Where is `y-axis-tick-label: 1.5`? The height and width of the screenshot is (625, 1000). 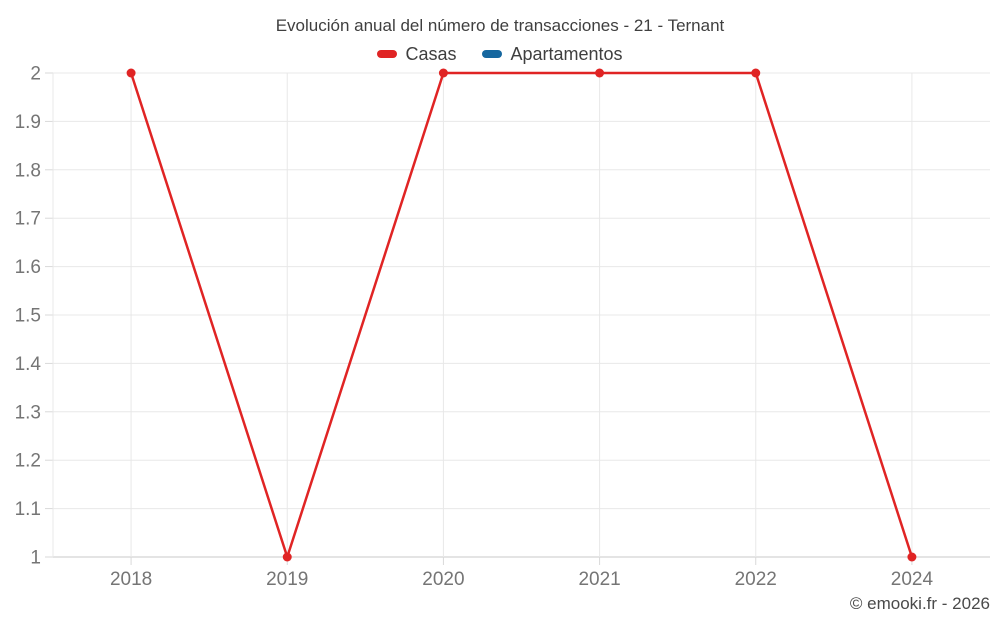 y-axis-tick-label: 1.5 is located at coordinates (28, 316).